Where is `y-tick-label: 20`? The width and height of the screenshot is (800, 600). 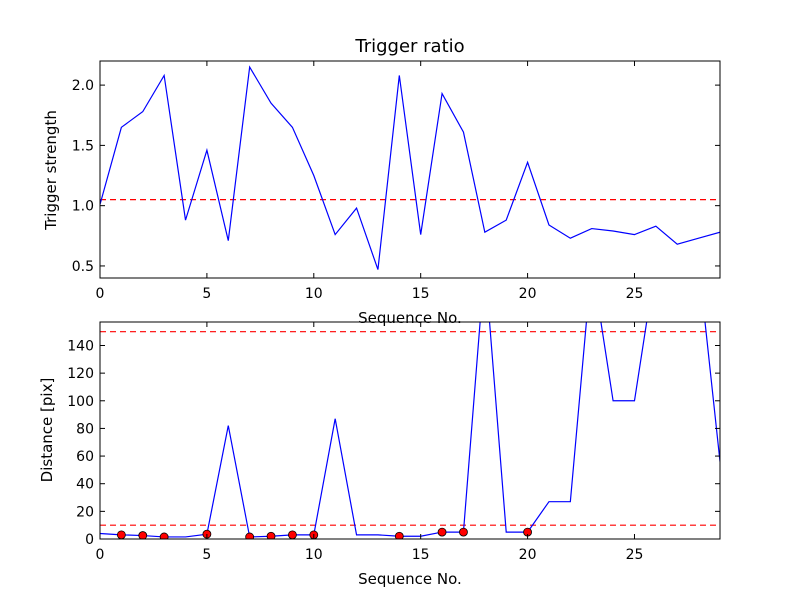 y-tick-label: 20 is located at coordinates (85, 512).